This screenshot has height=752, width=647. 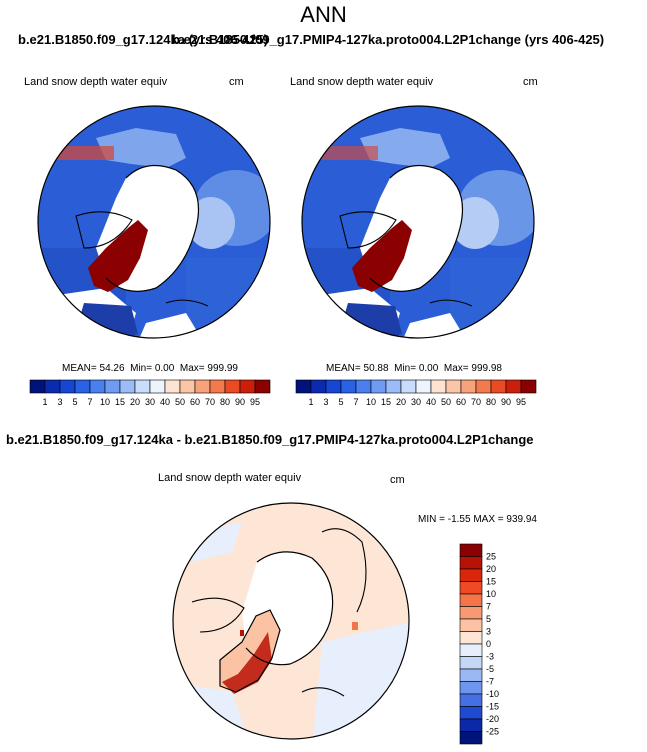 What do you see at coordinates (230, 478) in the screenshot?
I see `diff-variable-label: Land snow depth water equiv` at bounding box center [230, 478].